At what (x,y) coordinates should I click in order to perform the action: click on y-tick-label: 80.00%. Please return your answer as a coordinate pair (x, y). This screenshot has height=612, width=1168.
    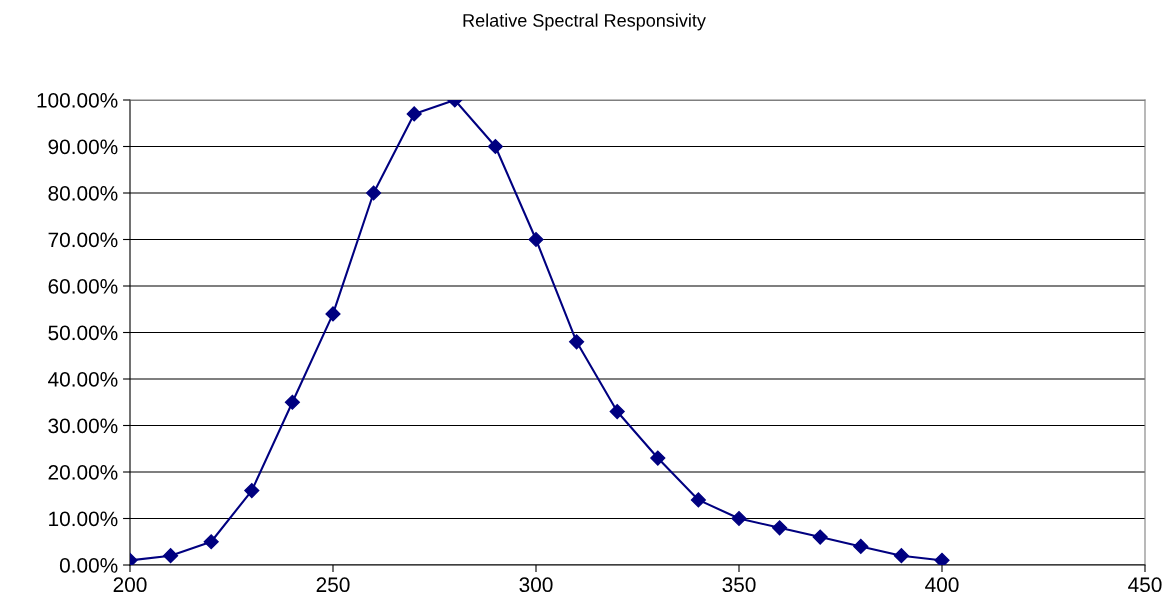
    Looking at the image, I should click on (83, 193).